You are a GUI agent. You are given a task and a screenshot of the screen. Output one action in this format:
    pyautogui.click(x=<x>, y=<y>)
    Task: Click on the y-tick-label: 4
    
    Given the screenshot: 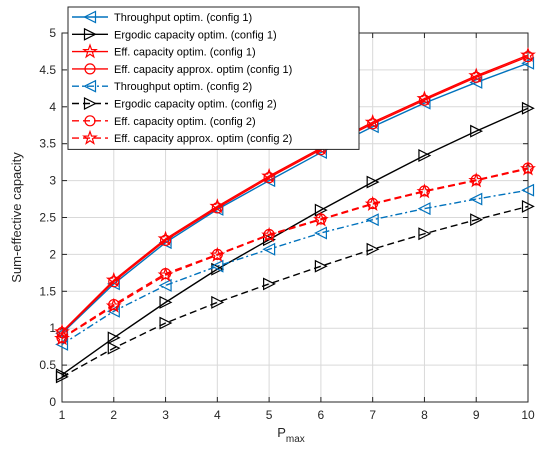 What is the action you would take?
    pyautogui.click(x=52, y=107)
    